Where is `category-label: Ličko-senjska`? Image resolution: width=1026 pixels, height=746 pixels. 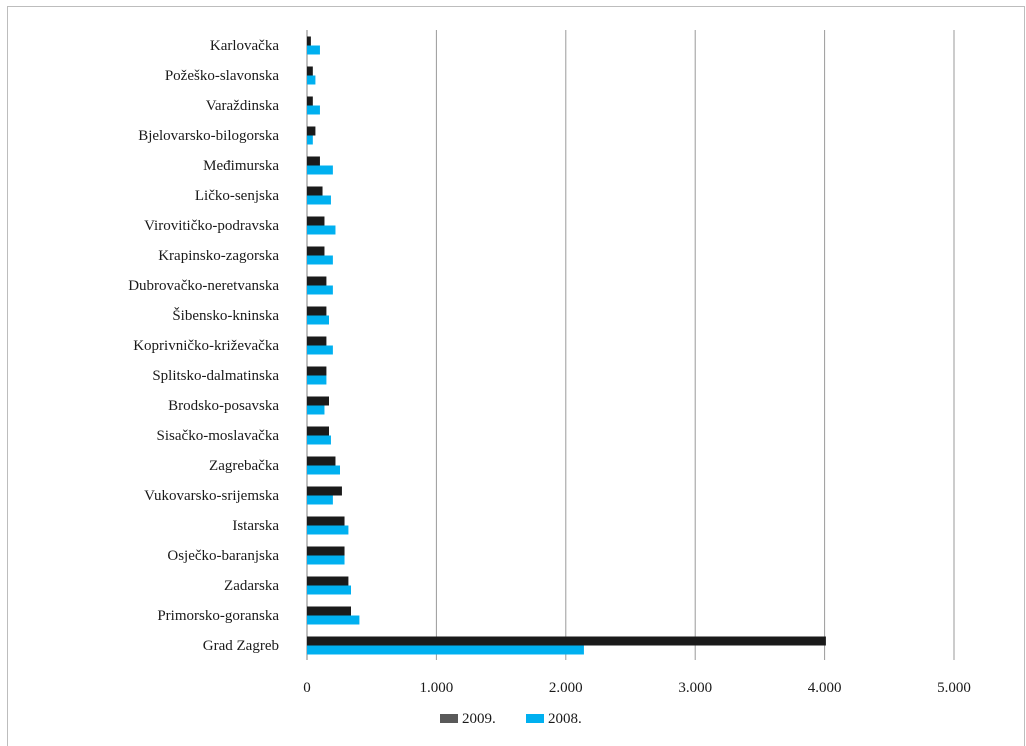
category-label: Ličko-senjska is located at coordinates (237, 196).